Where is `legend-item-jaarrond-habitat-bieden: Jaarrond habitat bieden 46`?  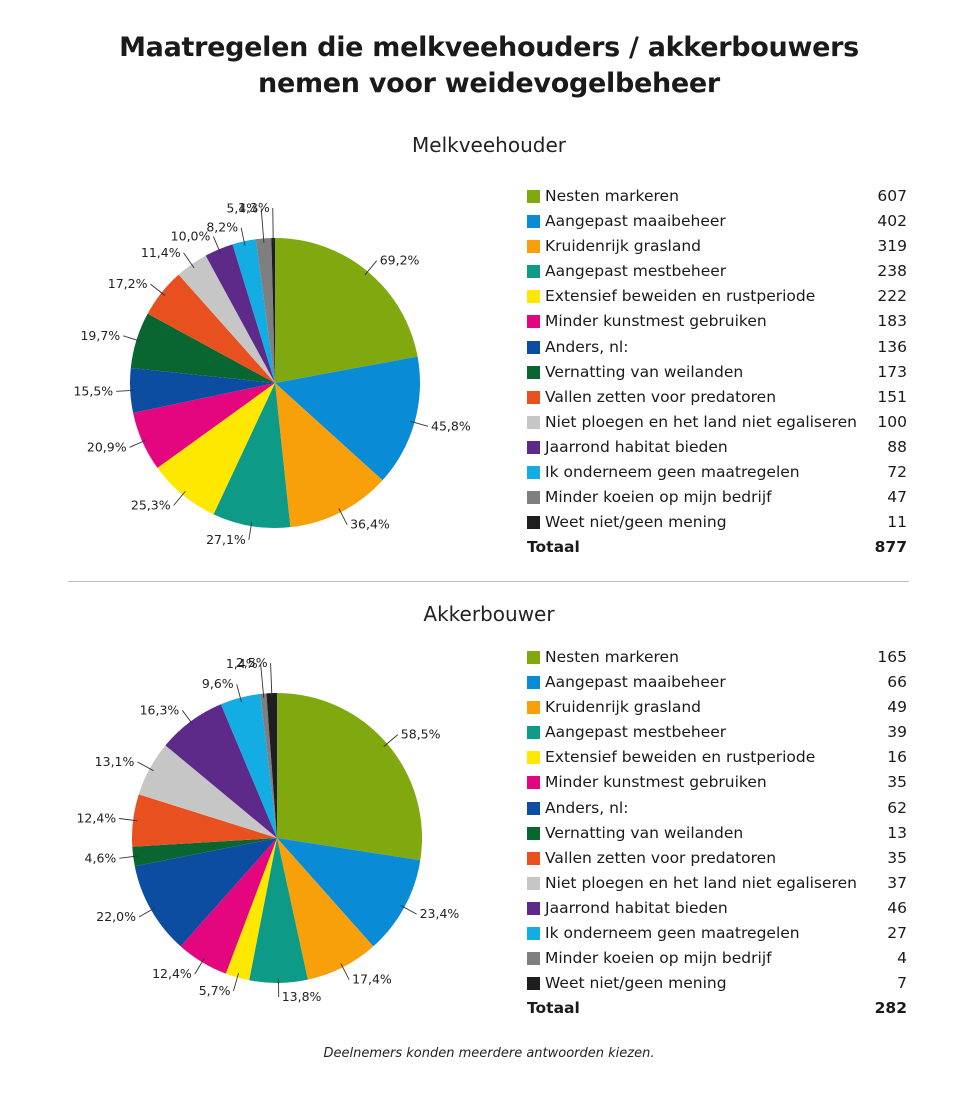 legend-item-jaarrond-habitat-bieden: Jaarrond habitat bieden 46 is located at coordinates (717, 908).